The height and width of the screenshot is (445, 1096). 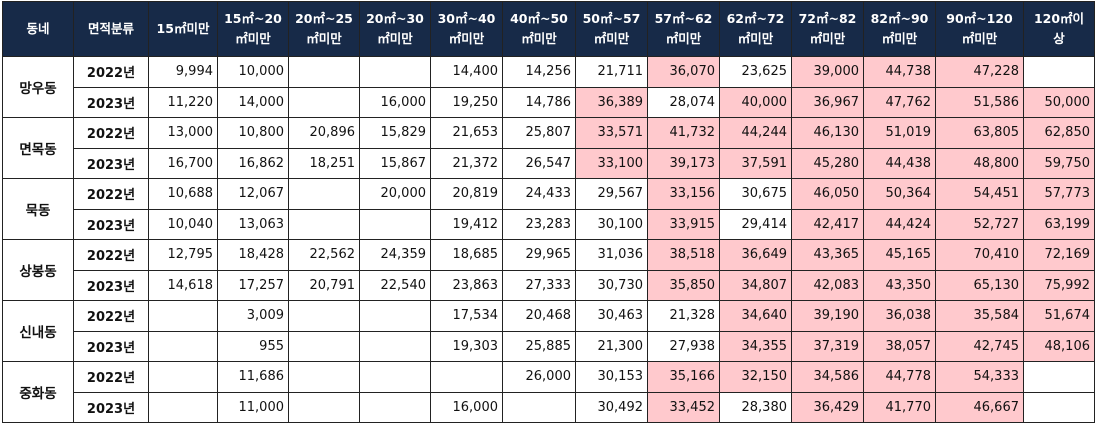 What do you see at coordinates (611, 102) in the screenshot?
I see `price-cell-highlighted: 36,389` at bounding box center [611, 102].